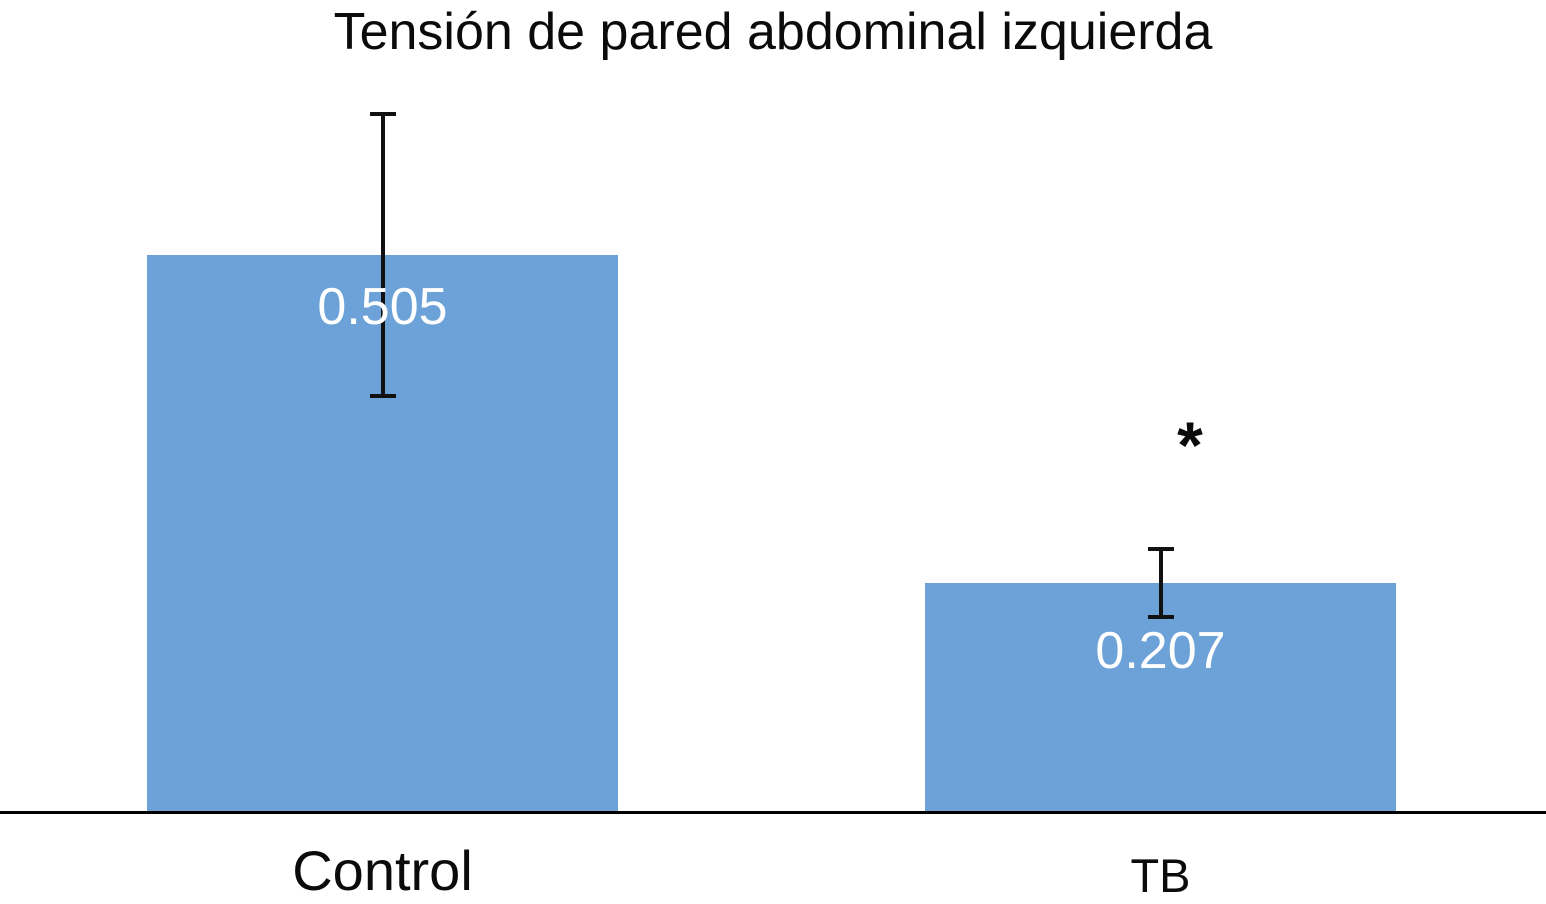 The width and height of the screenshot is (1546, 904). Describe the element at coordinates (1160, 875) in the screenshot. I see `x-axis-label-tb: TB` at that location.